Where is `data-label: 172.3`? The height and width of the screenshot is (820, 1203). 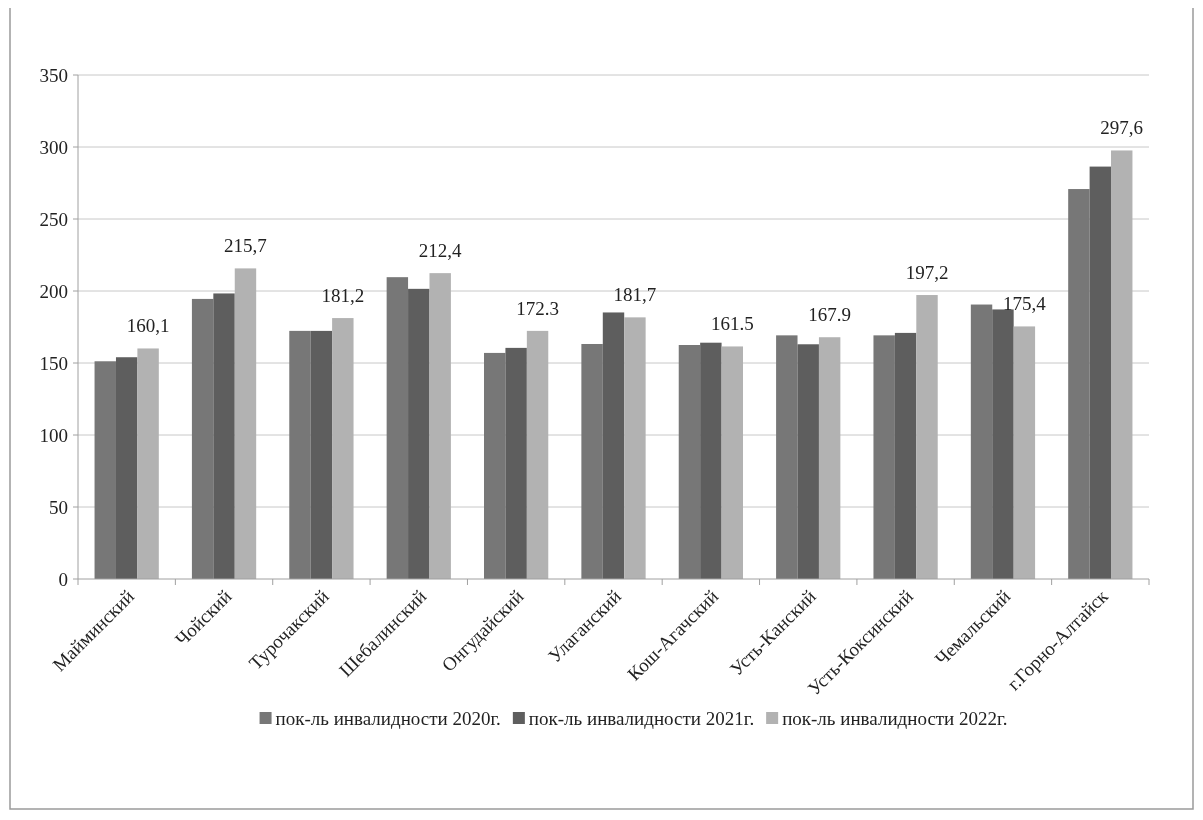
data-label: 172.3 is located at coordinates (537, 308).